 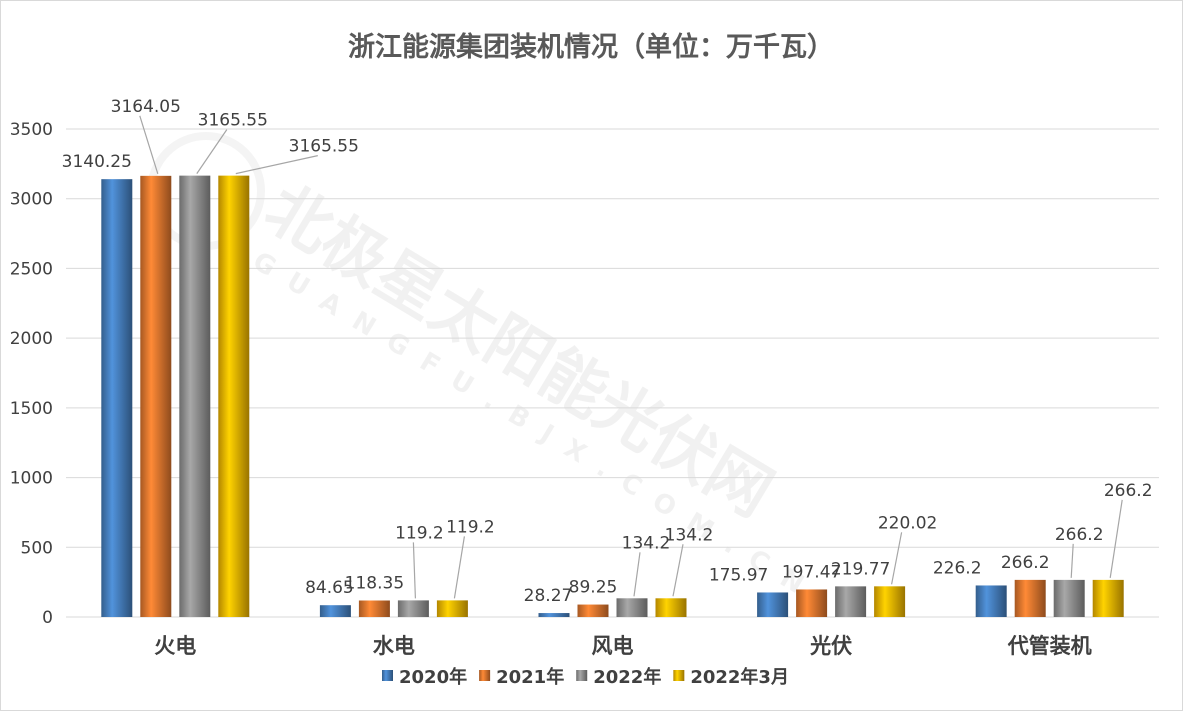 I want to click on data-label: 226.2, so click(x=957, y=568).